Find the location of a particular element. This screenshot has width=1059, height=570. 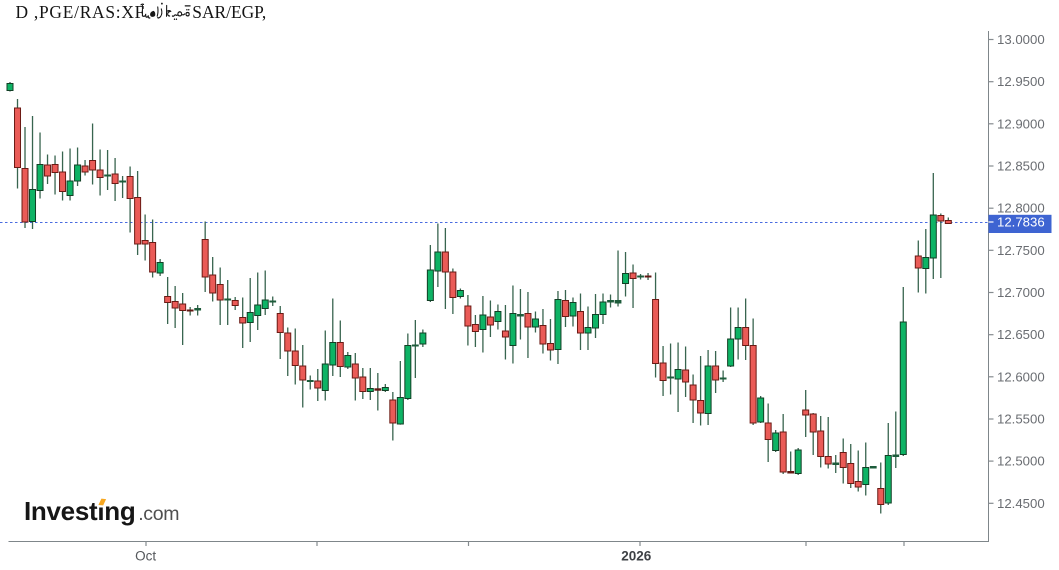

svg-text: 12.7500 is located at coordinates (1021, 250).